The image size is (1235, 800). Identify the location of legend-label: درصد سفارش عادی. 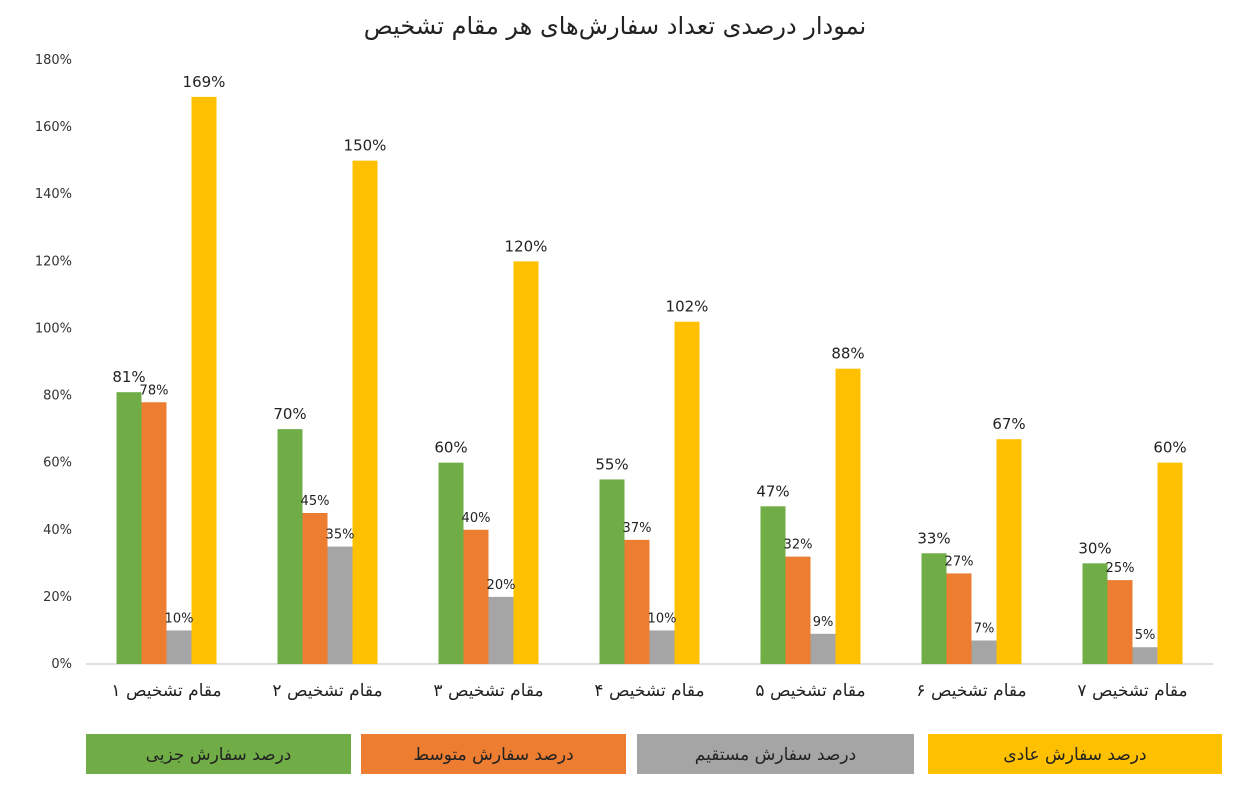
(1074, 755).